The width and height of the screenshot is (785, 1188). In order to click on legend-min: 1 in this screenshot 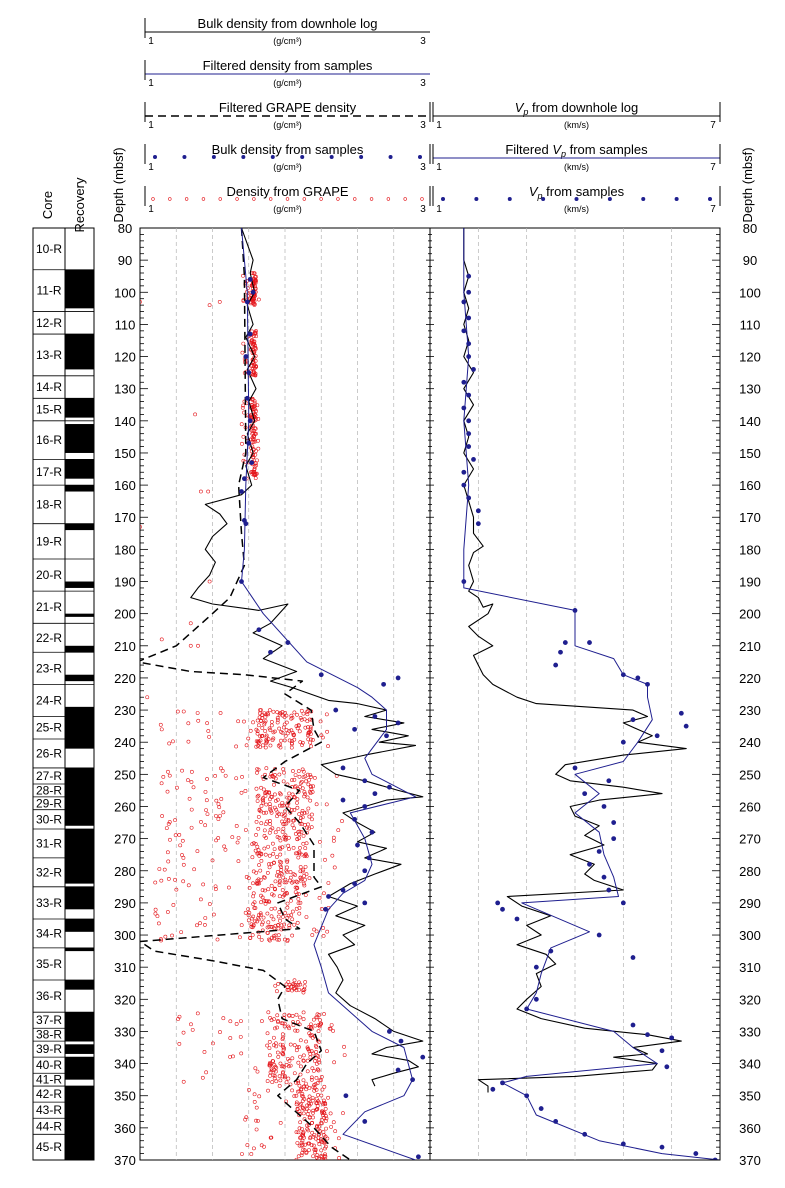, I will do `click(151, 41)`.